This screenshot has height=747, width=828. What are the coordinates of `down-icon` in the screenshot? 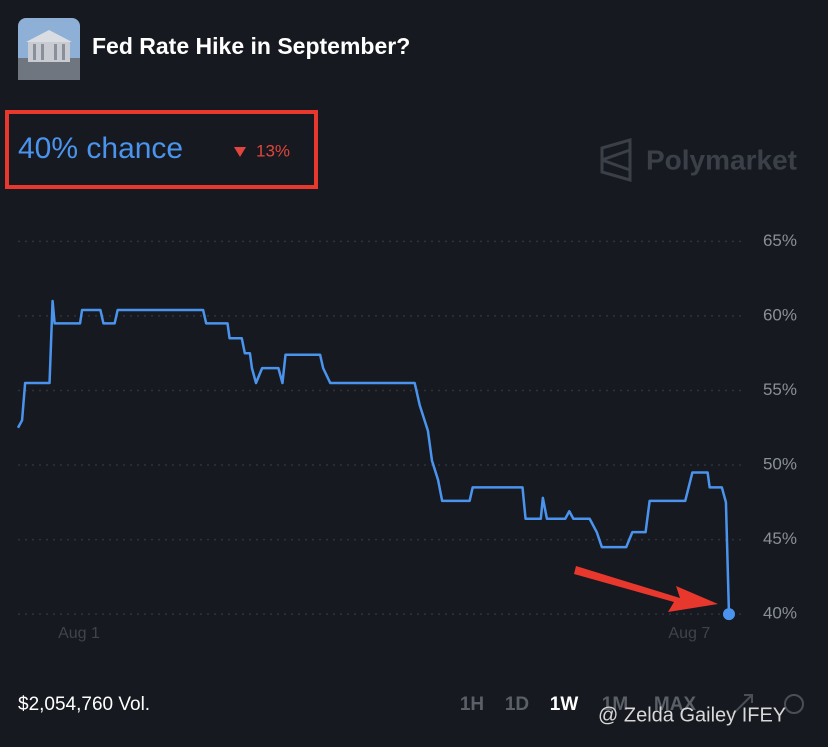 It's located at (240, 152).